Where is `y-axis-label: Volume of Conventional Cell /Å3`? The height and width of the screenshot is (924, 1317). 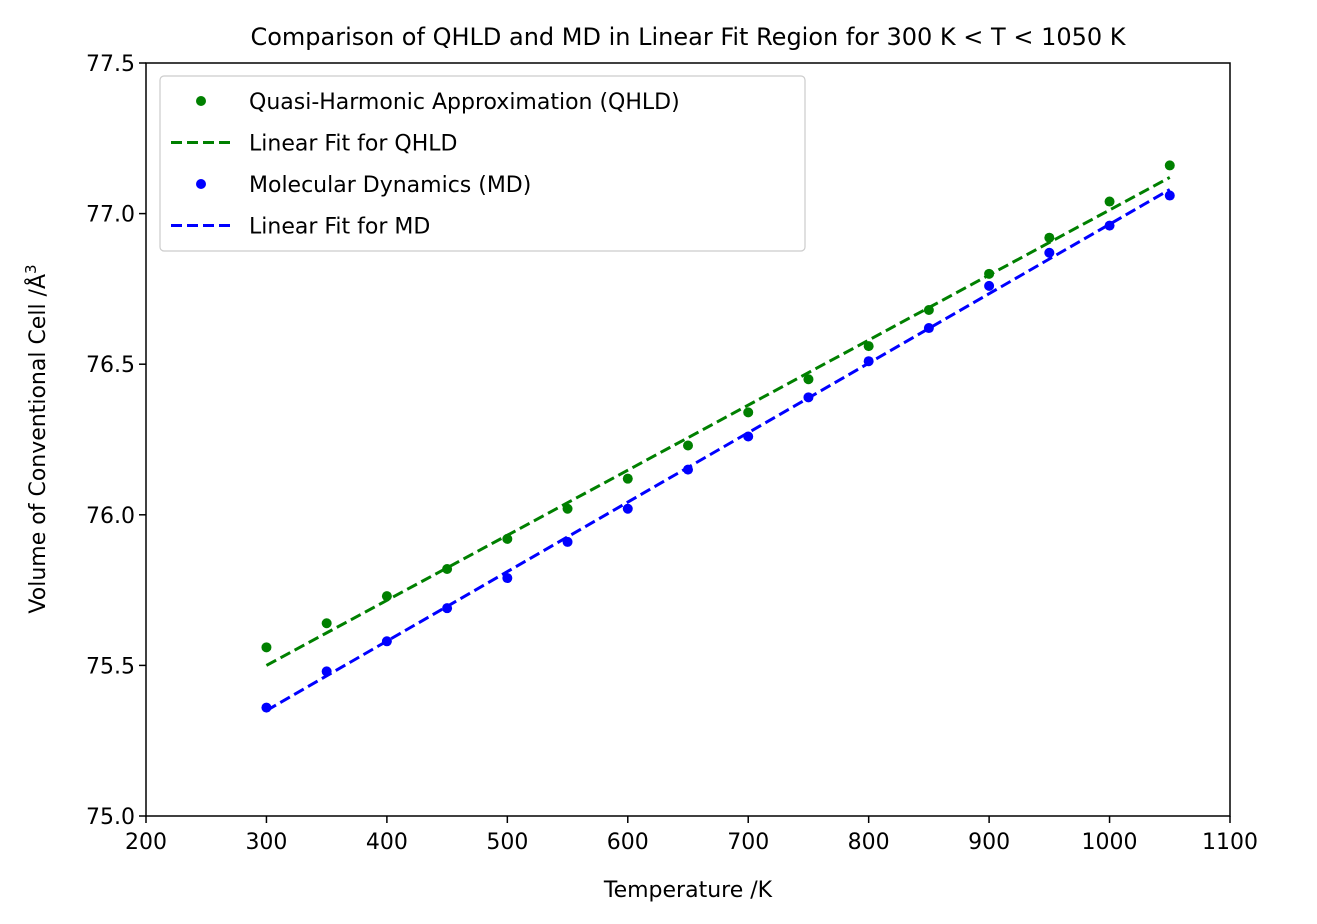
y-axis-label: Volume of Conventional Cell /Å3 is located at coordinates (36, 438).